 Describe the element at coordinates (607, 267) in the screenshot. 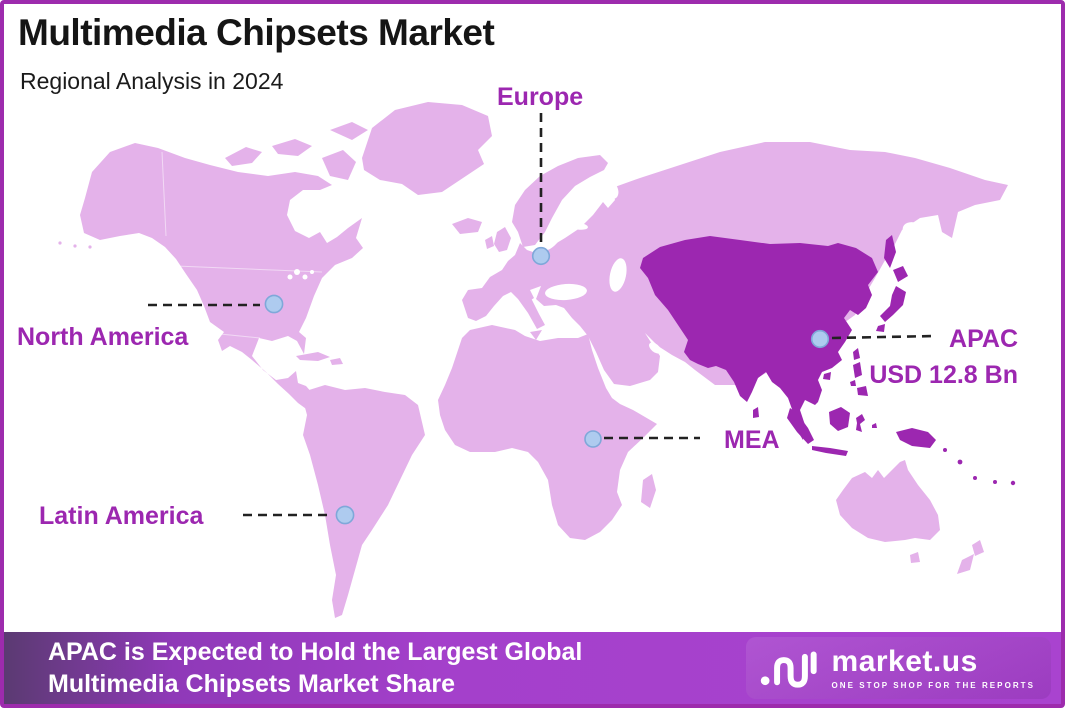

I see `sea-overlays` at that location.